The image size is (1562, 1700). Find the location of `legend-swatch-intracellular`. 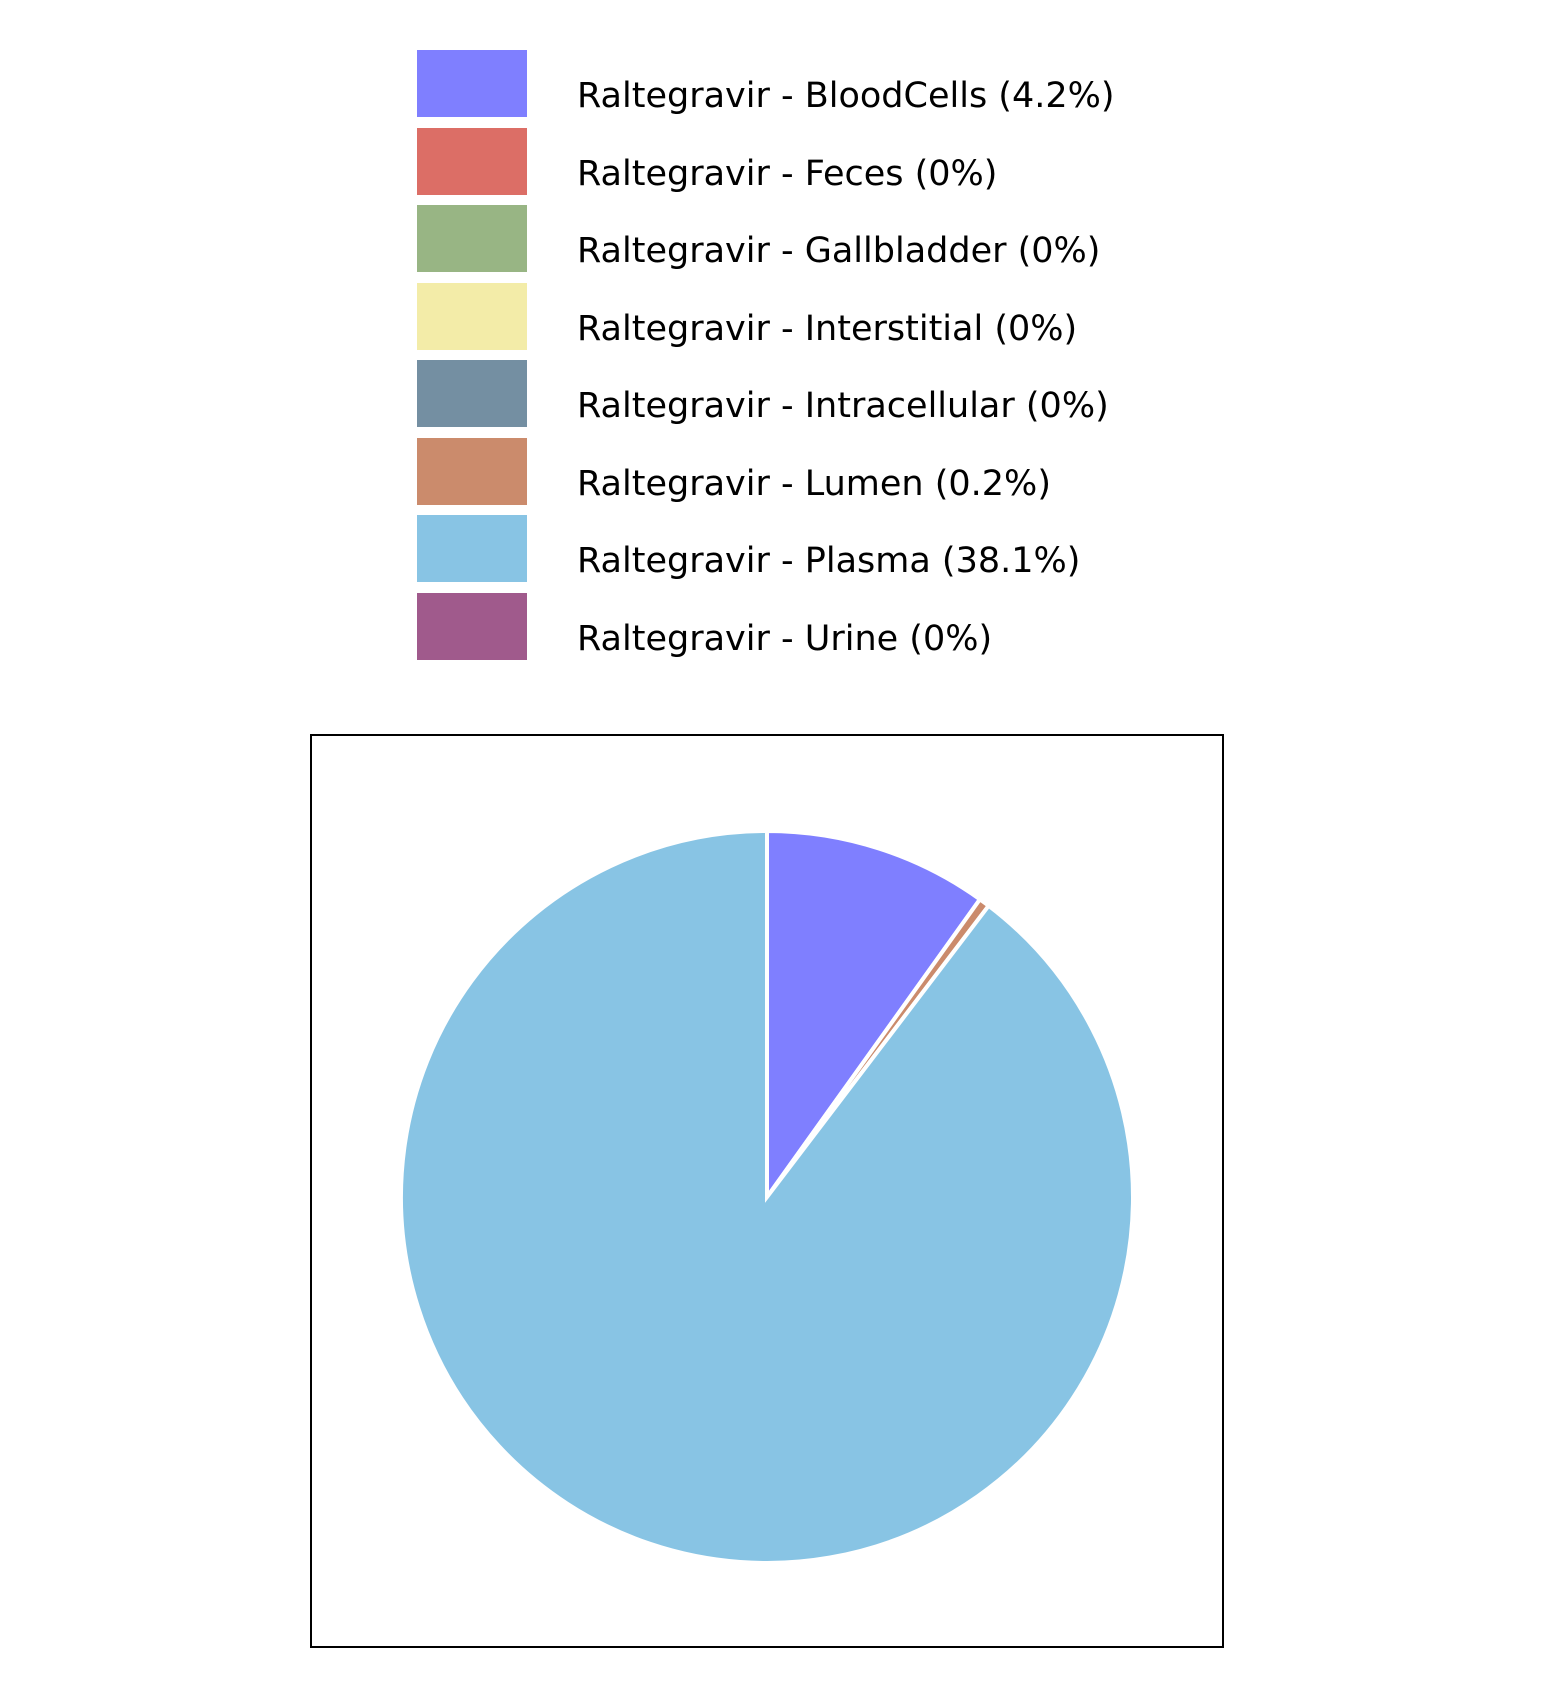

legend-swatch-intracellular is located at coordinates (472, 393).